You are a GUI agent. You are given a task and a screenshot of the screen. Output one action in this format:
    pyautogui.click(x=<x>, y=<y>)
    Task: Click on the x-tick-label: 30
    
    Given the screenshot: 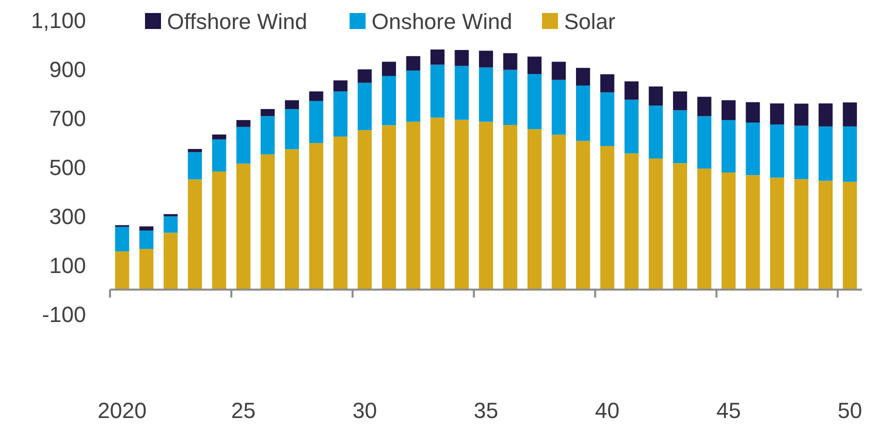 What is the action you would take?
    pyautogui.click(x=364, y=410)
    